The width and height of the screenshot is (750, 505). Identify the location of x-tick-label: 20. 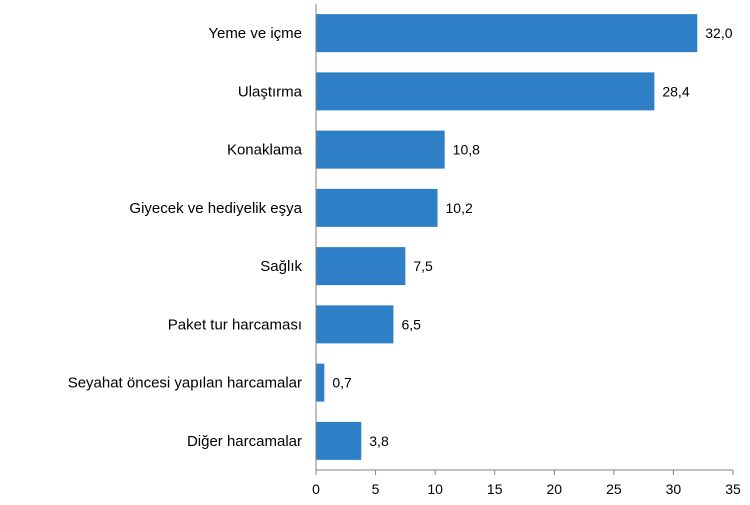
(554, 489).